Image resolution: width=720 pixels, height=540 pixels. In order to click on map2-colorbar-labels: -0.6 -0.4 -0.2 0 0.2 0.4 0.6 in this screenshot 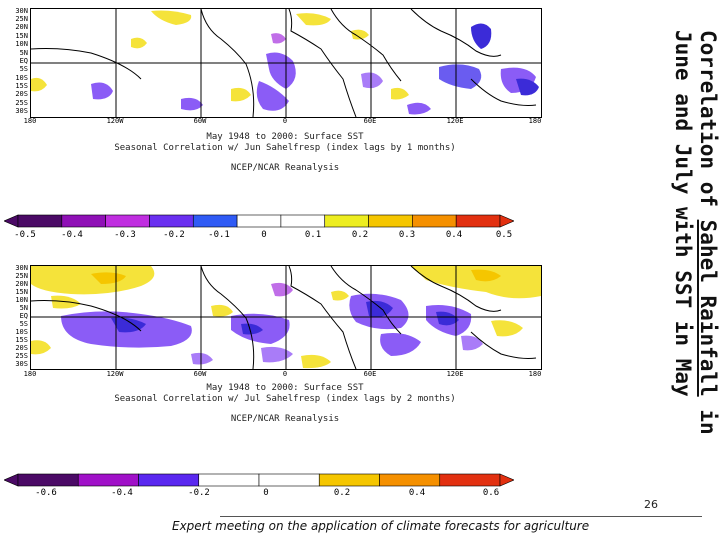, I will do `click(259, 493)`.